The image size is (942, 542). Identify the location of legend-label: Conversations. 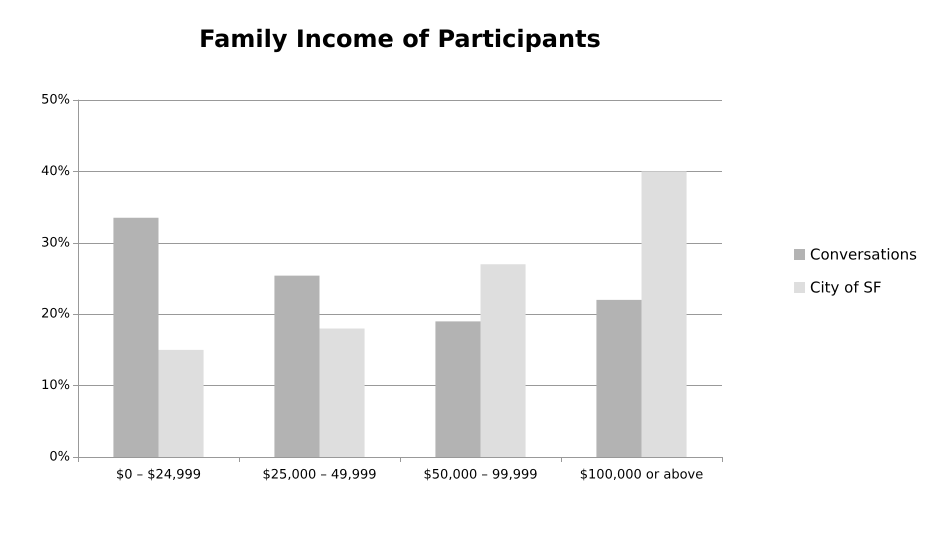
(864, 255).